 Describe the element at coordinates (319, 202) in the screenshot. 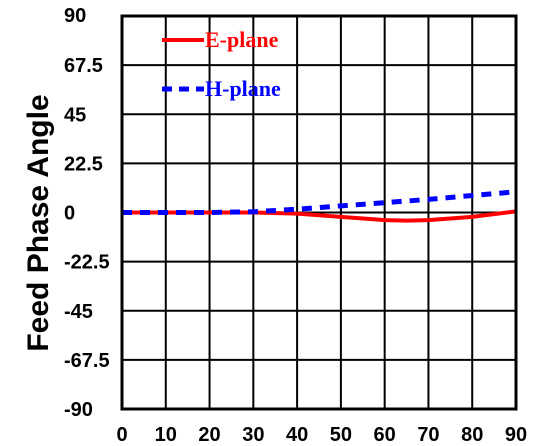

I see `series-line-h-plane` at that location.